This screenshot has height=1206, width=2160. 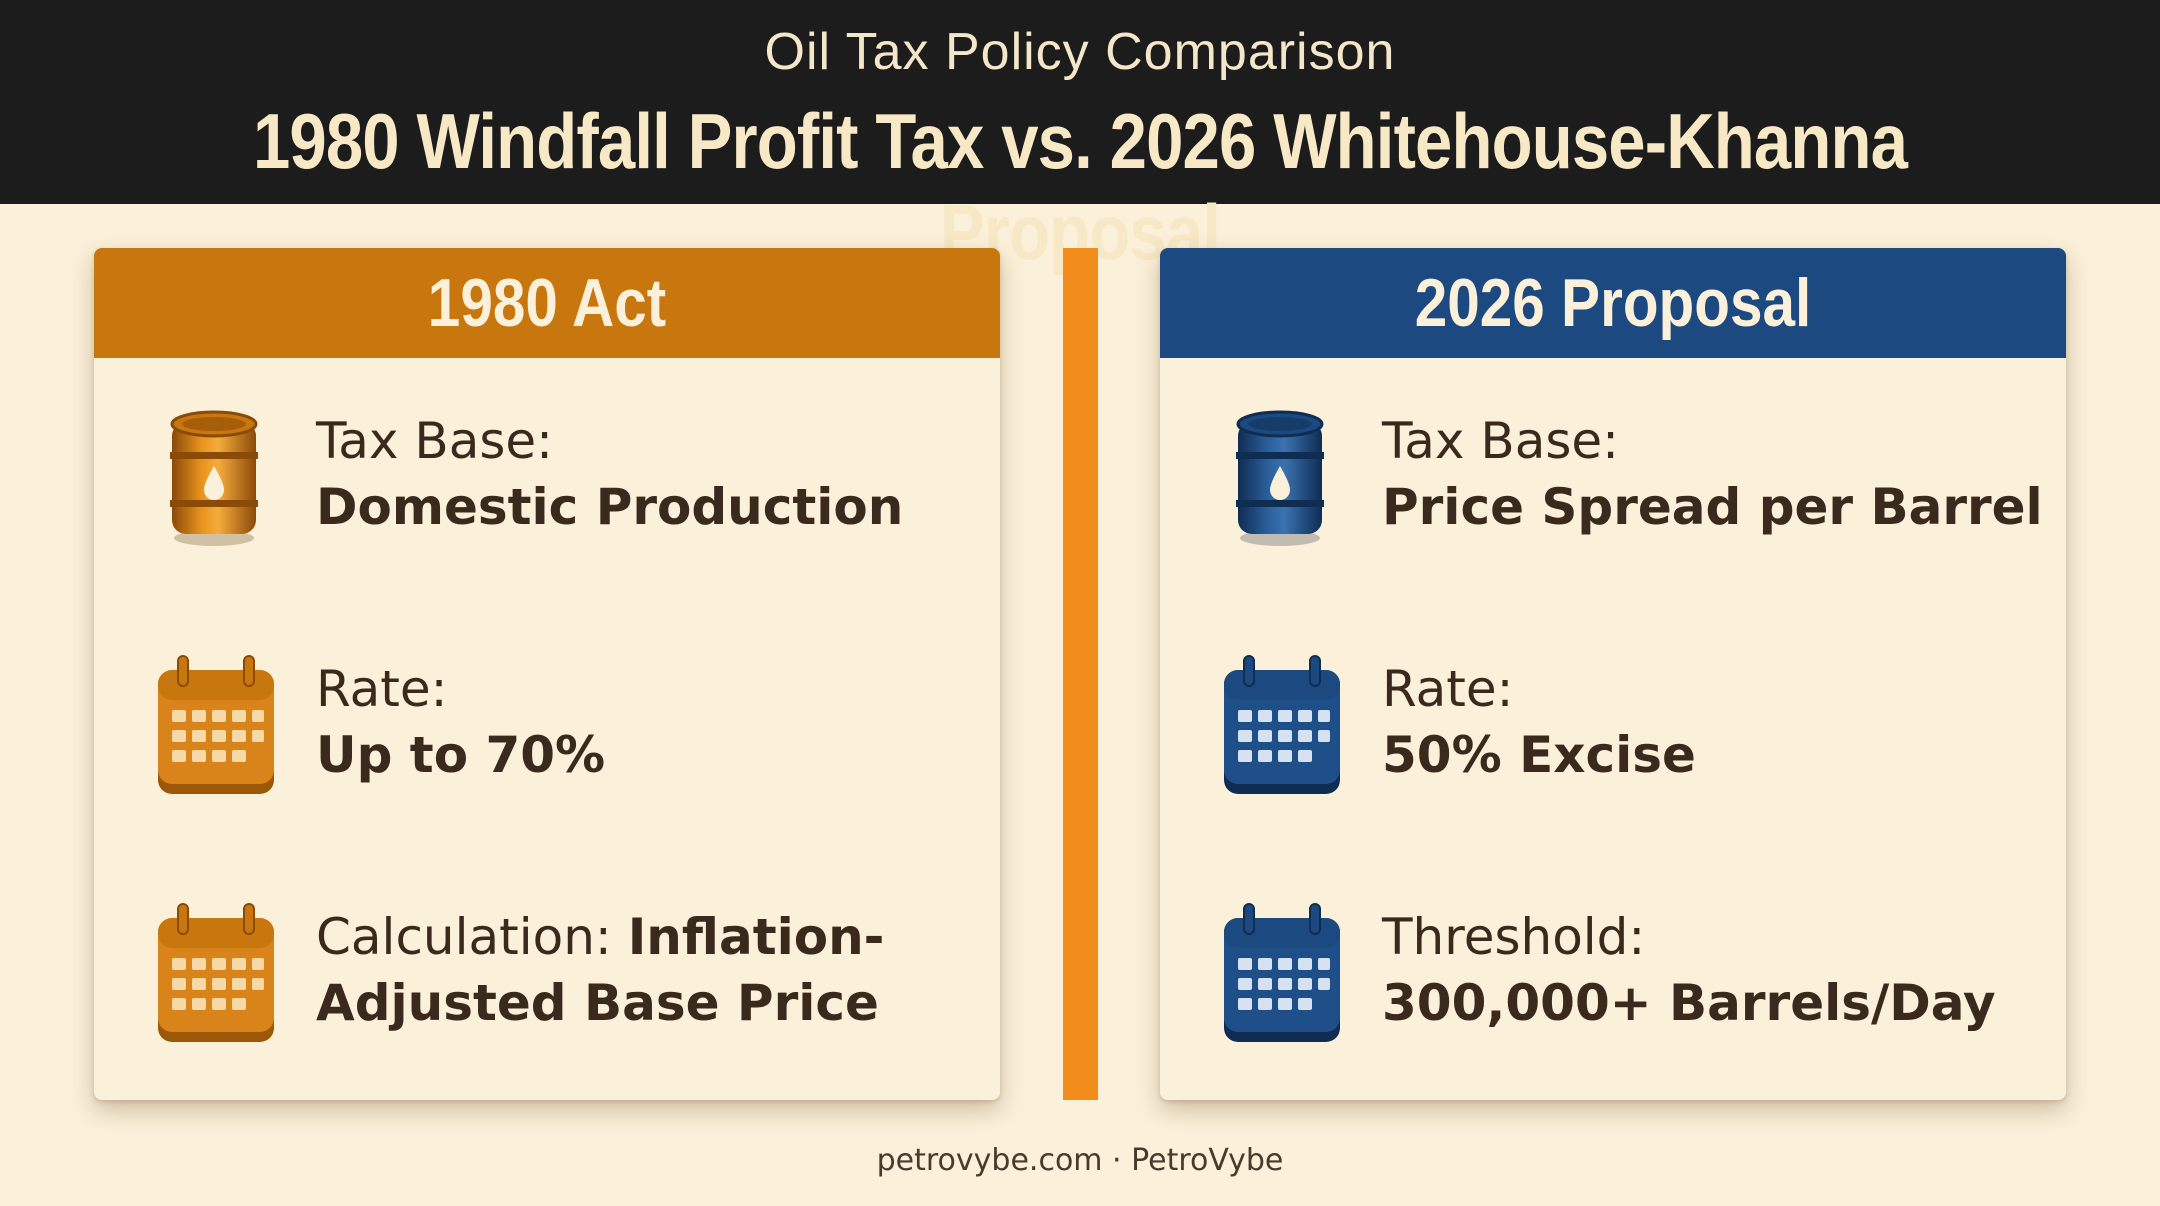 What do you see at coordinates (1717, 970) in the screenshot?
I see `row-text: Threshold: 300,000+ Barrels/Day` at bounding box center [1717, 970].